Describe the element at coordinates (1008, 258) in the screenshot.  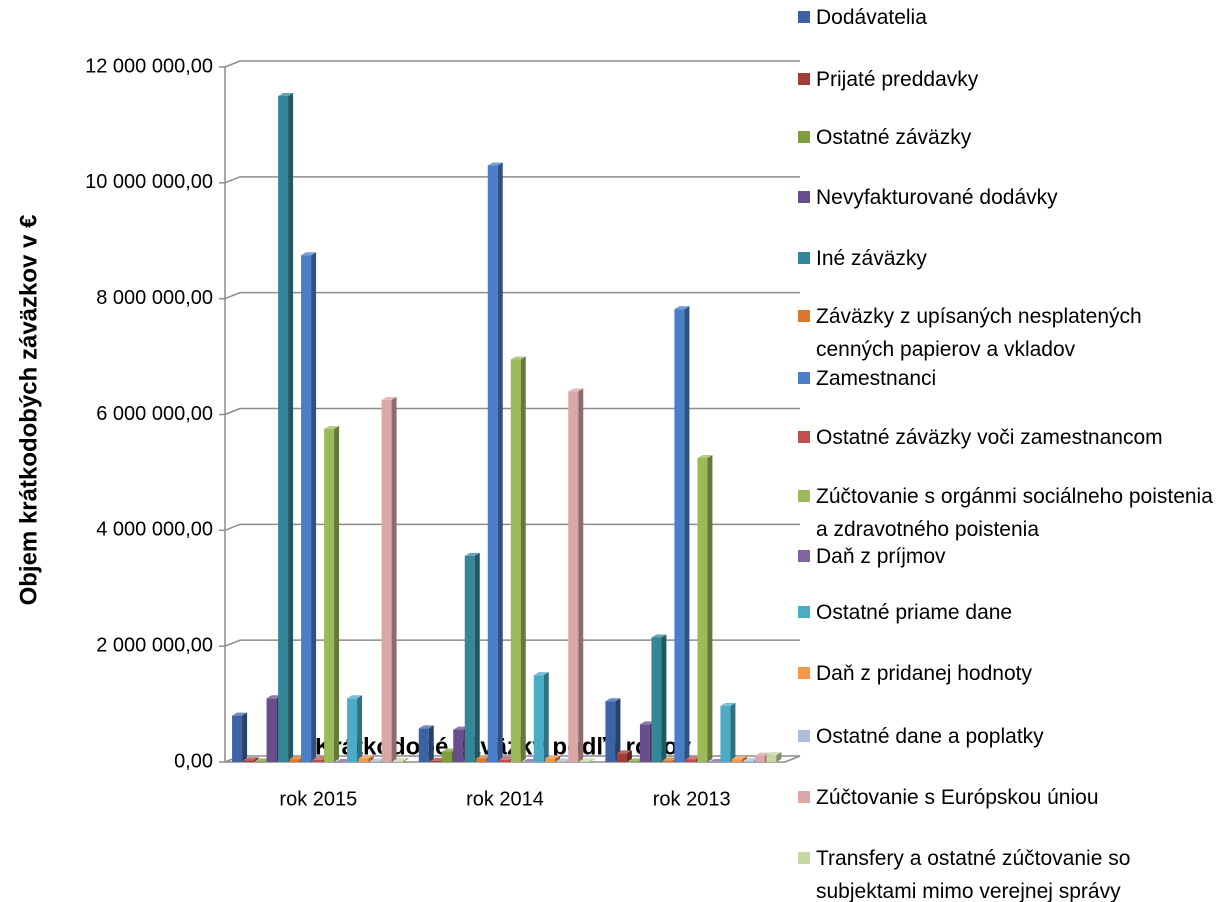
I see `legend-entry: Iné záväzky` at that location.